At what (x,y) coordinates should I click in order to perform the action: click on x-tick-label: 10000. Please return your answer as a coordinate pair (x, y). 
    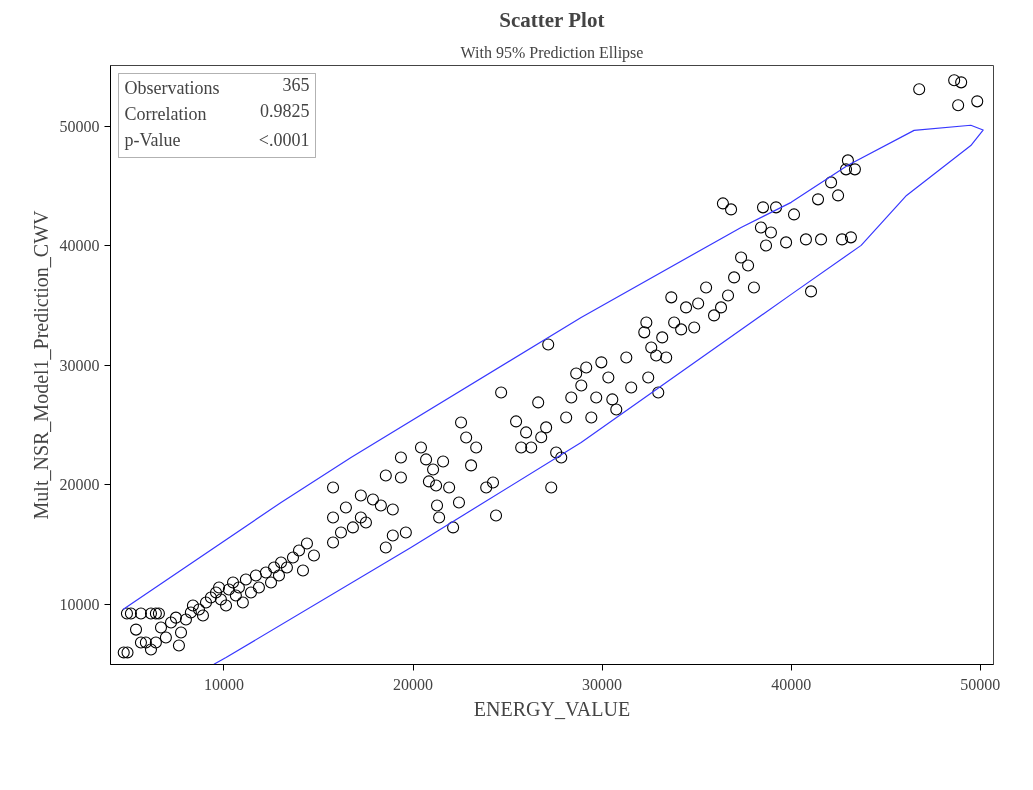
    Looking at the image, I should click on (223, 684).